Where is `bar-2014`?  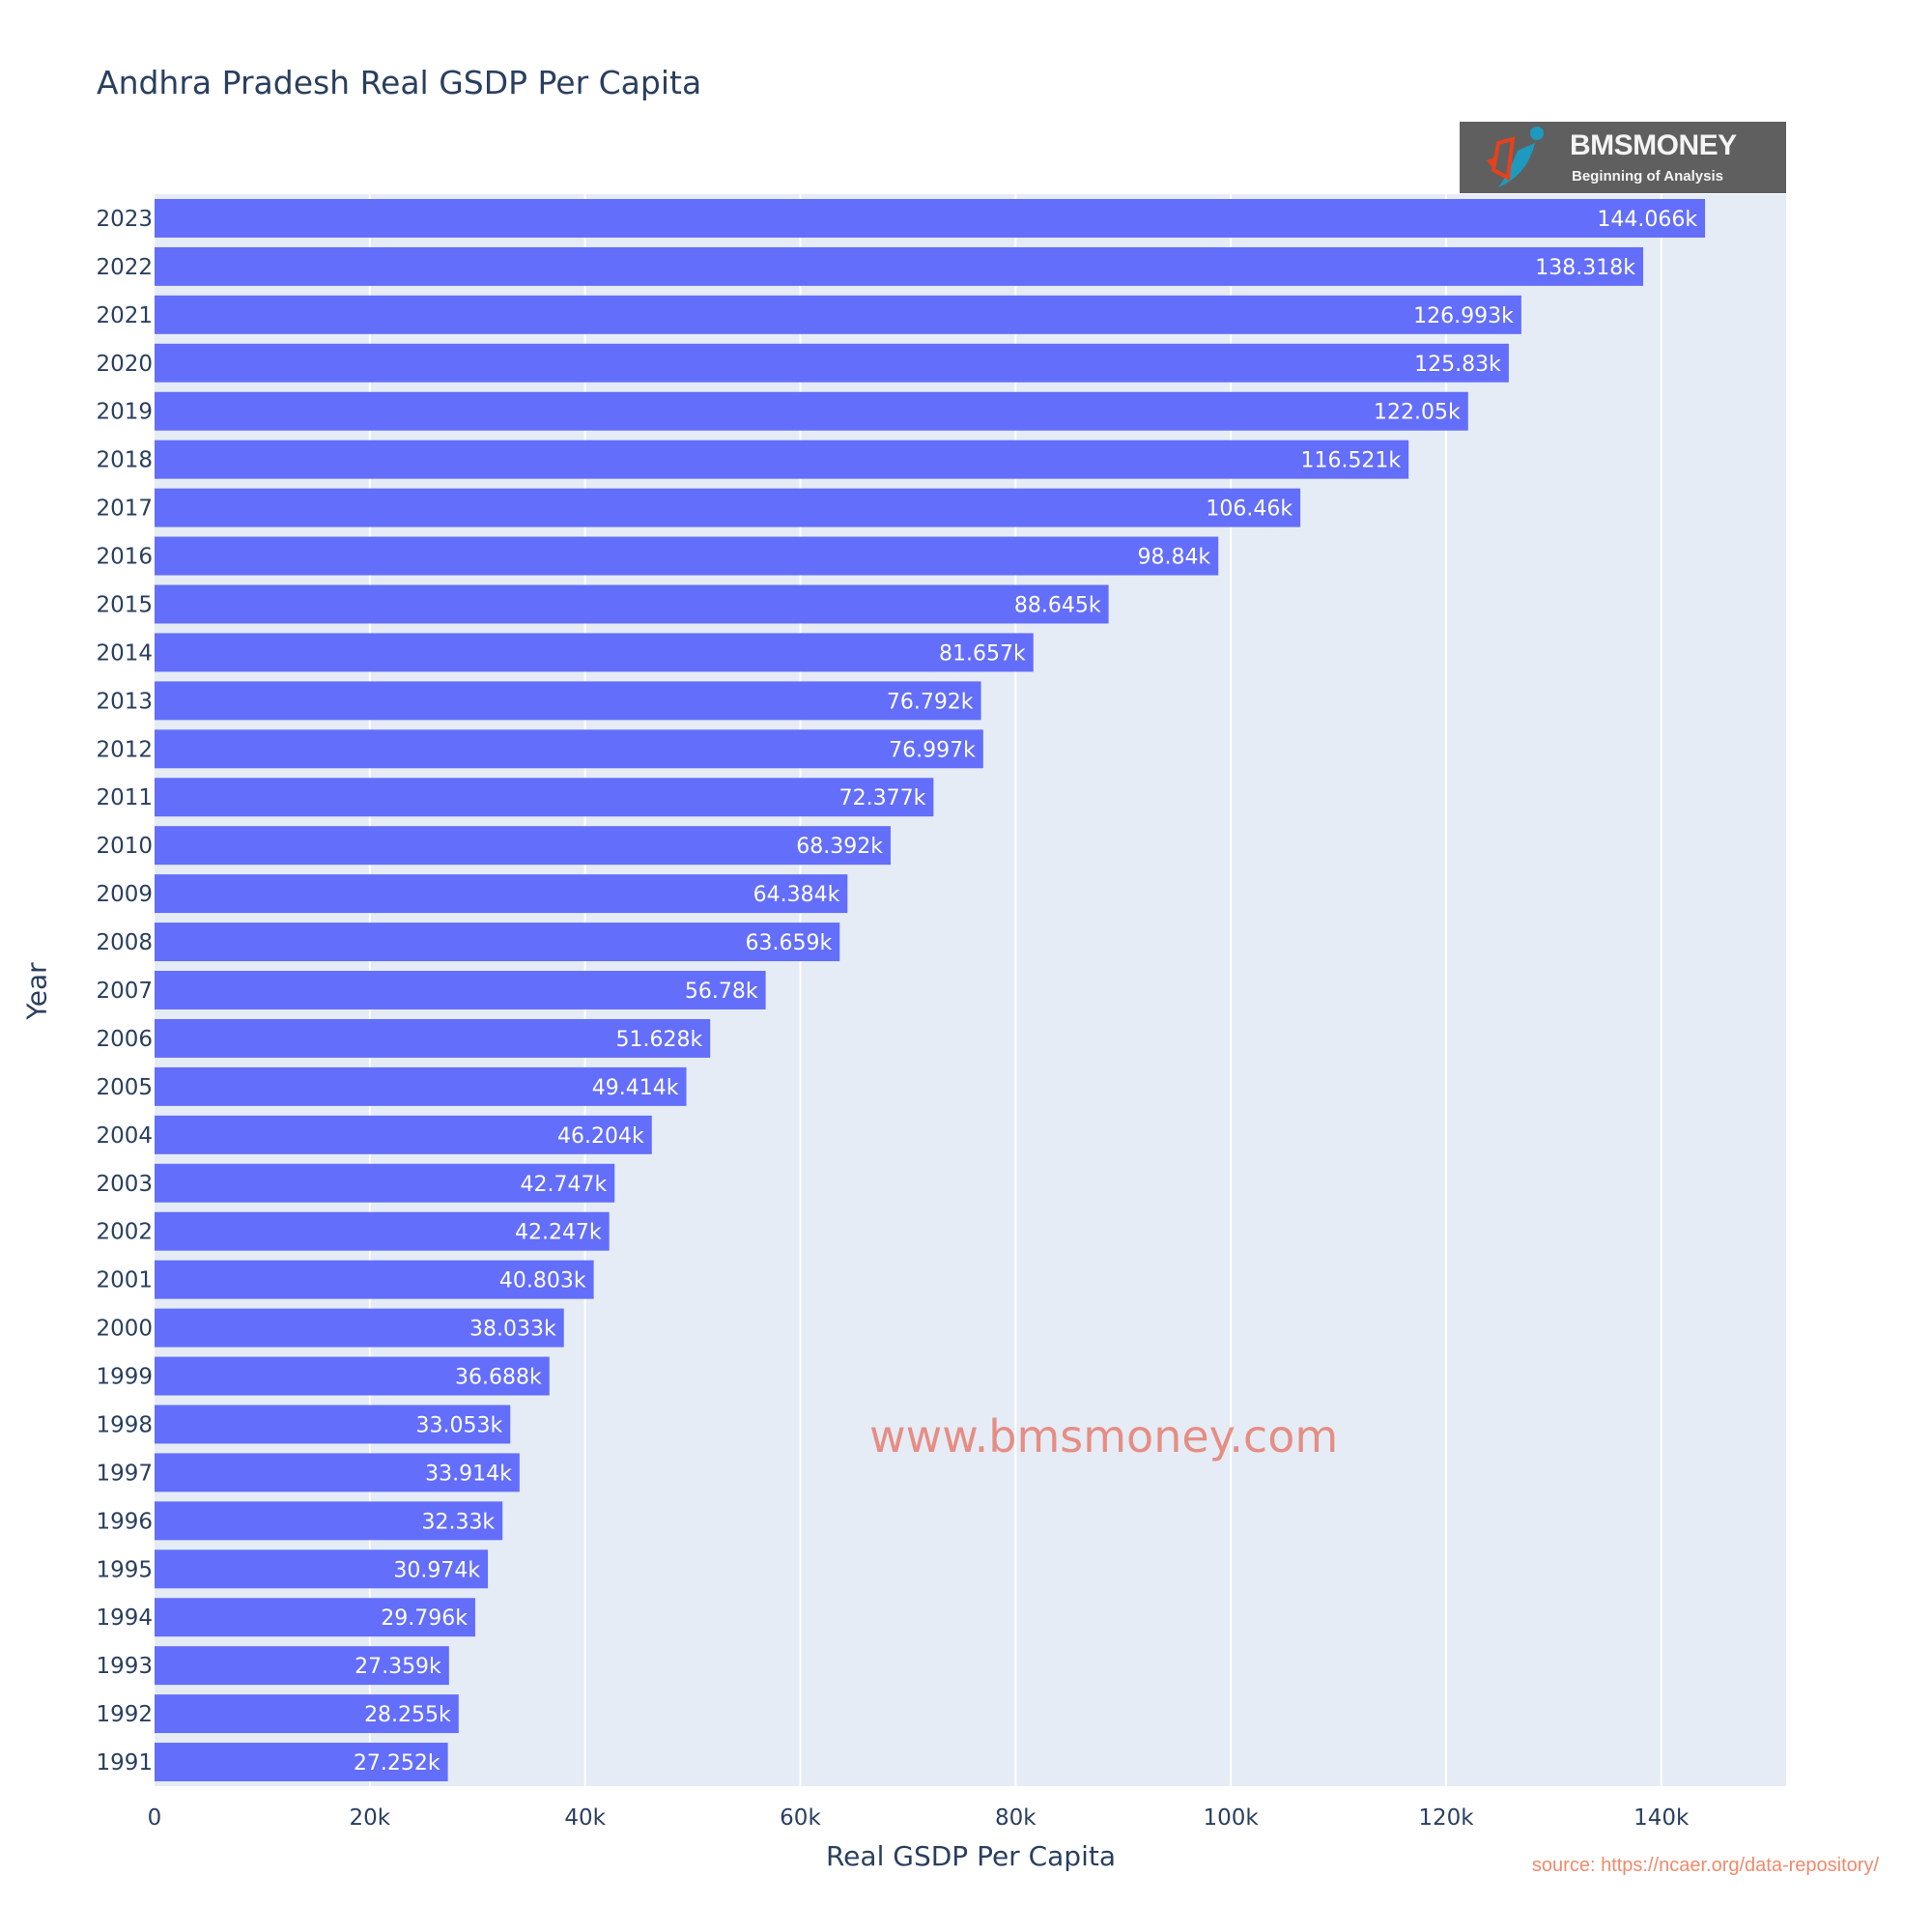 bar-2014 is located at coordinates (594, 652).